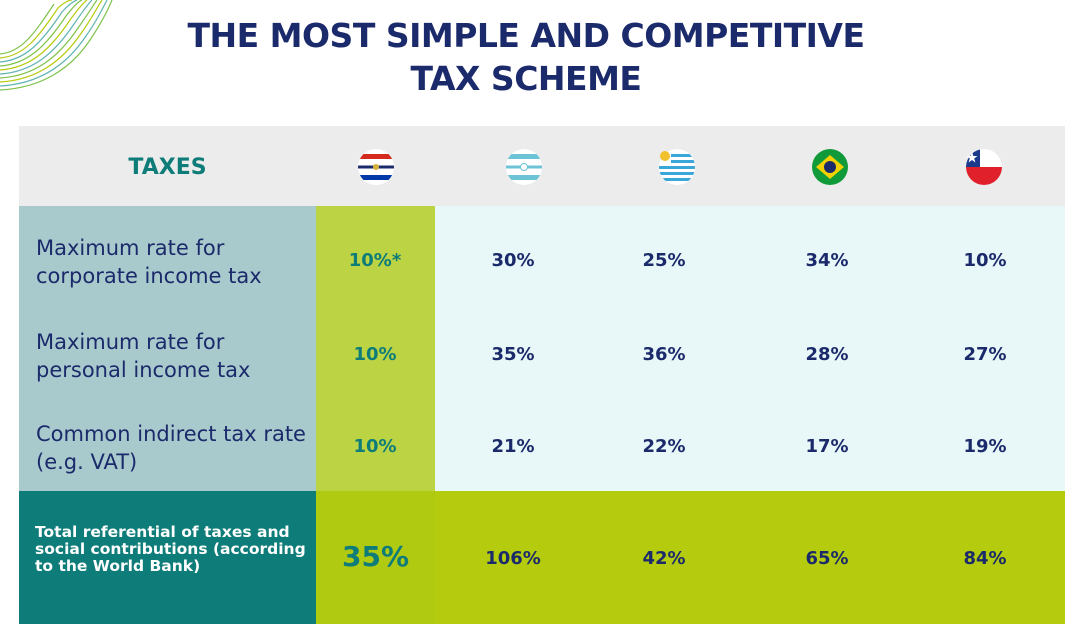  Describe the element at coordinates (827, 558) in the screenshot. I see `total-value: 65%` at that location.